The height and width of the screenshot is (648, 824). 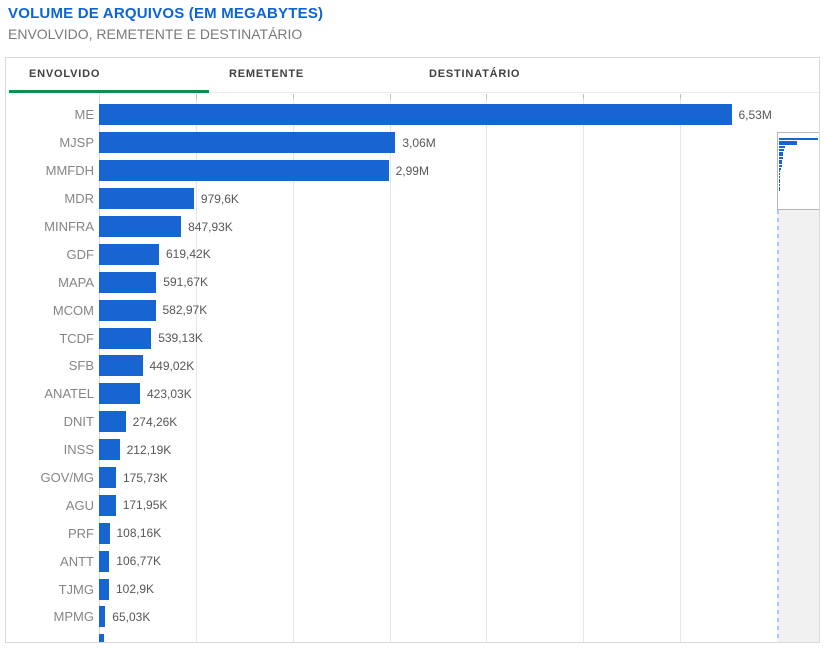 What do you see at coordinates (438, 226) in the screenshot?
I see `bar-track: 847,93K` at bounding box center [438, 226].